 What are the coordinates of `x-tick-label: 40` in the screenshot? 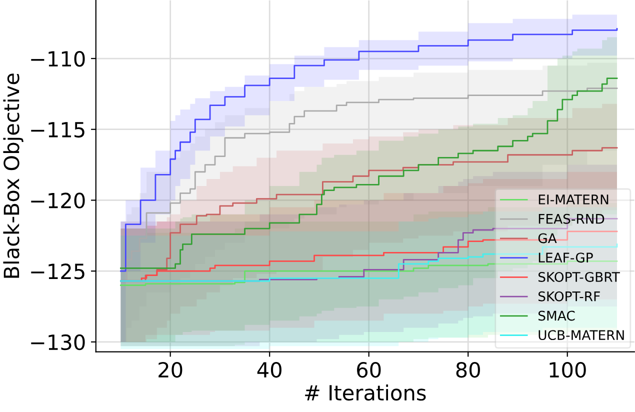 It's located at (269, 370).